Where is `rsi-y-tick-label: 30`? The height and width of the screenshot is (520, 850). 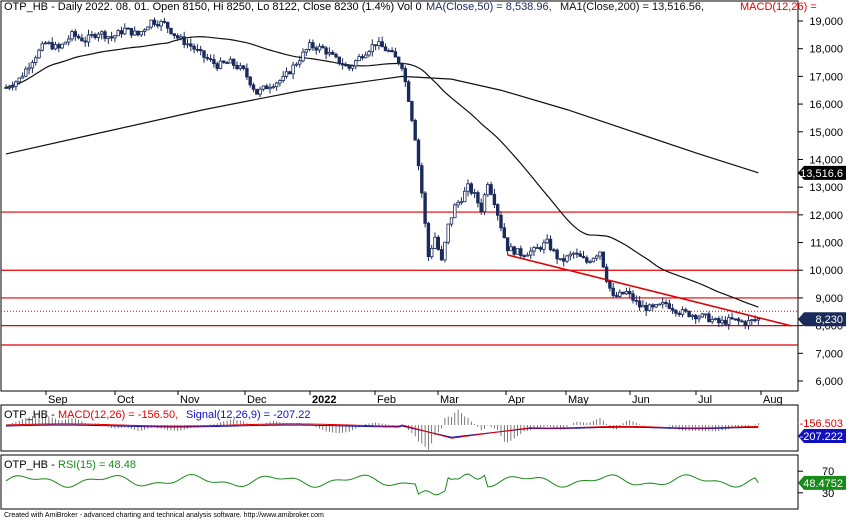
rsi-y-tick-label: 30 is located at coordinates (828, 494).